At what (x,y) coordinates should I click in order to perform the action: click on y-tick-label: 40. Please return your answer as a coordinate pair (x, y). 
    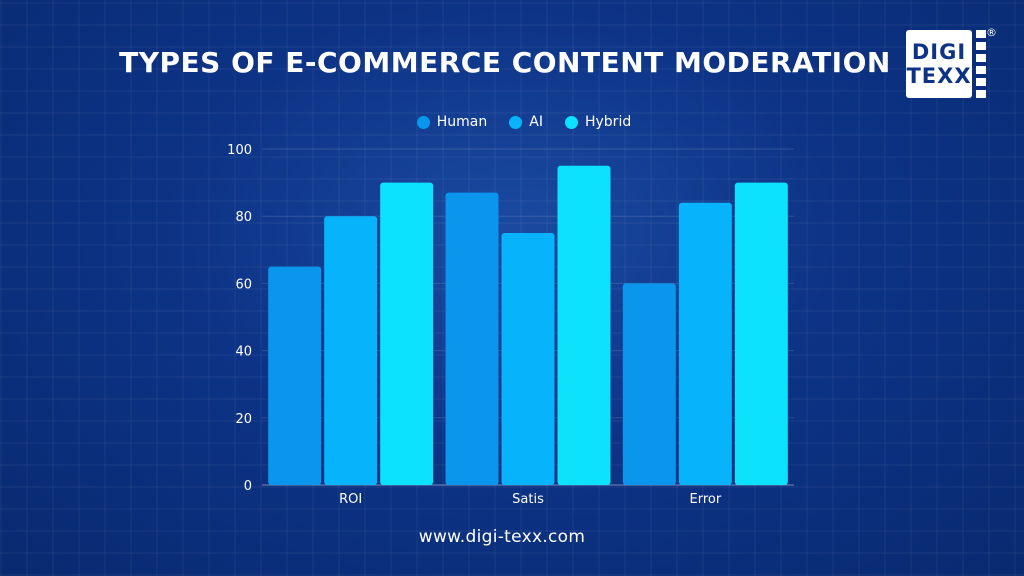
    Looking at the image, I should click on (243, 352).